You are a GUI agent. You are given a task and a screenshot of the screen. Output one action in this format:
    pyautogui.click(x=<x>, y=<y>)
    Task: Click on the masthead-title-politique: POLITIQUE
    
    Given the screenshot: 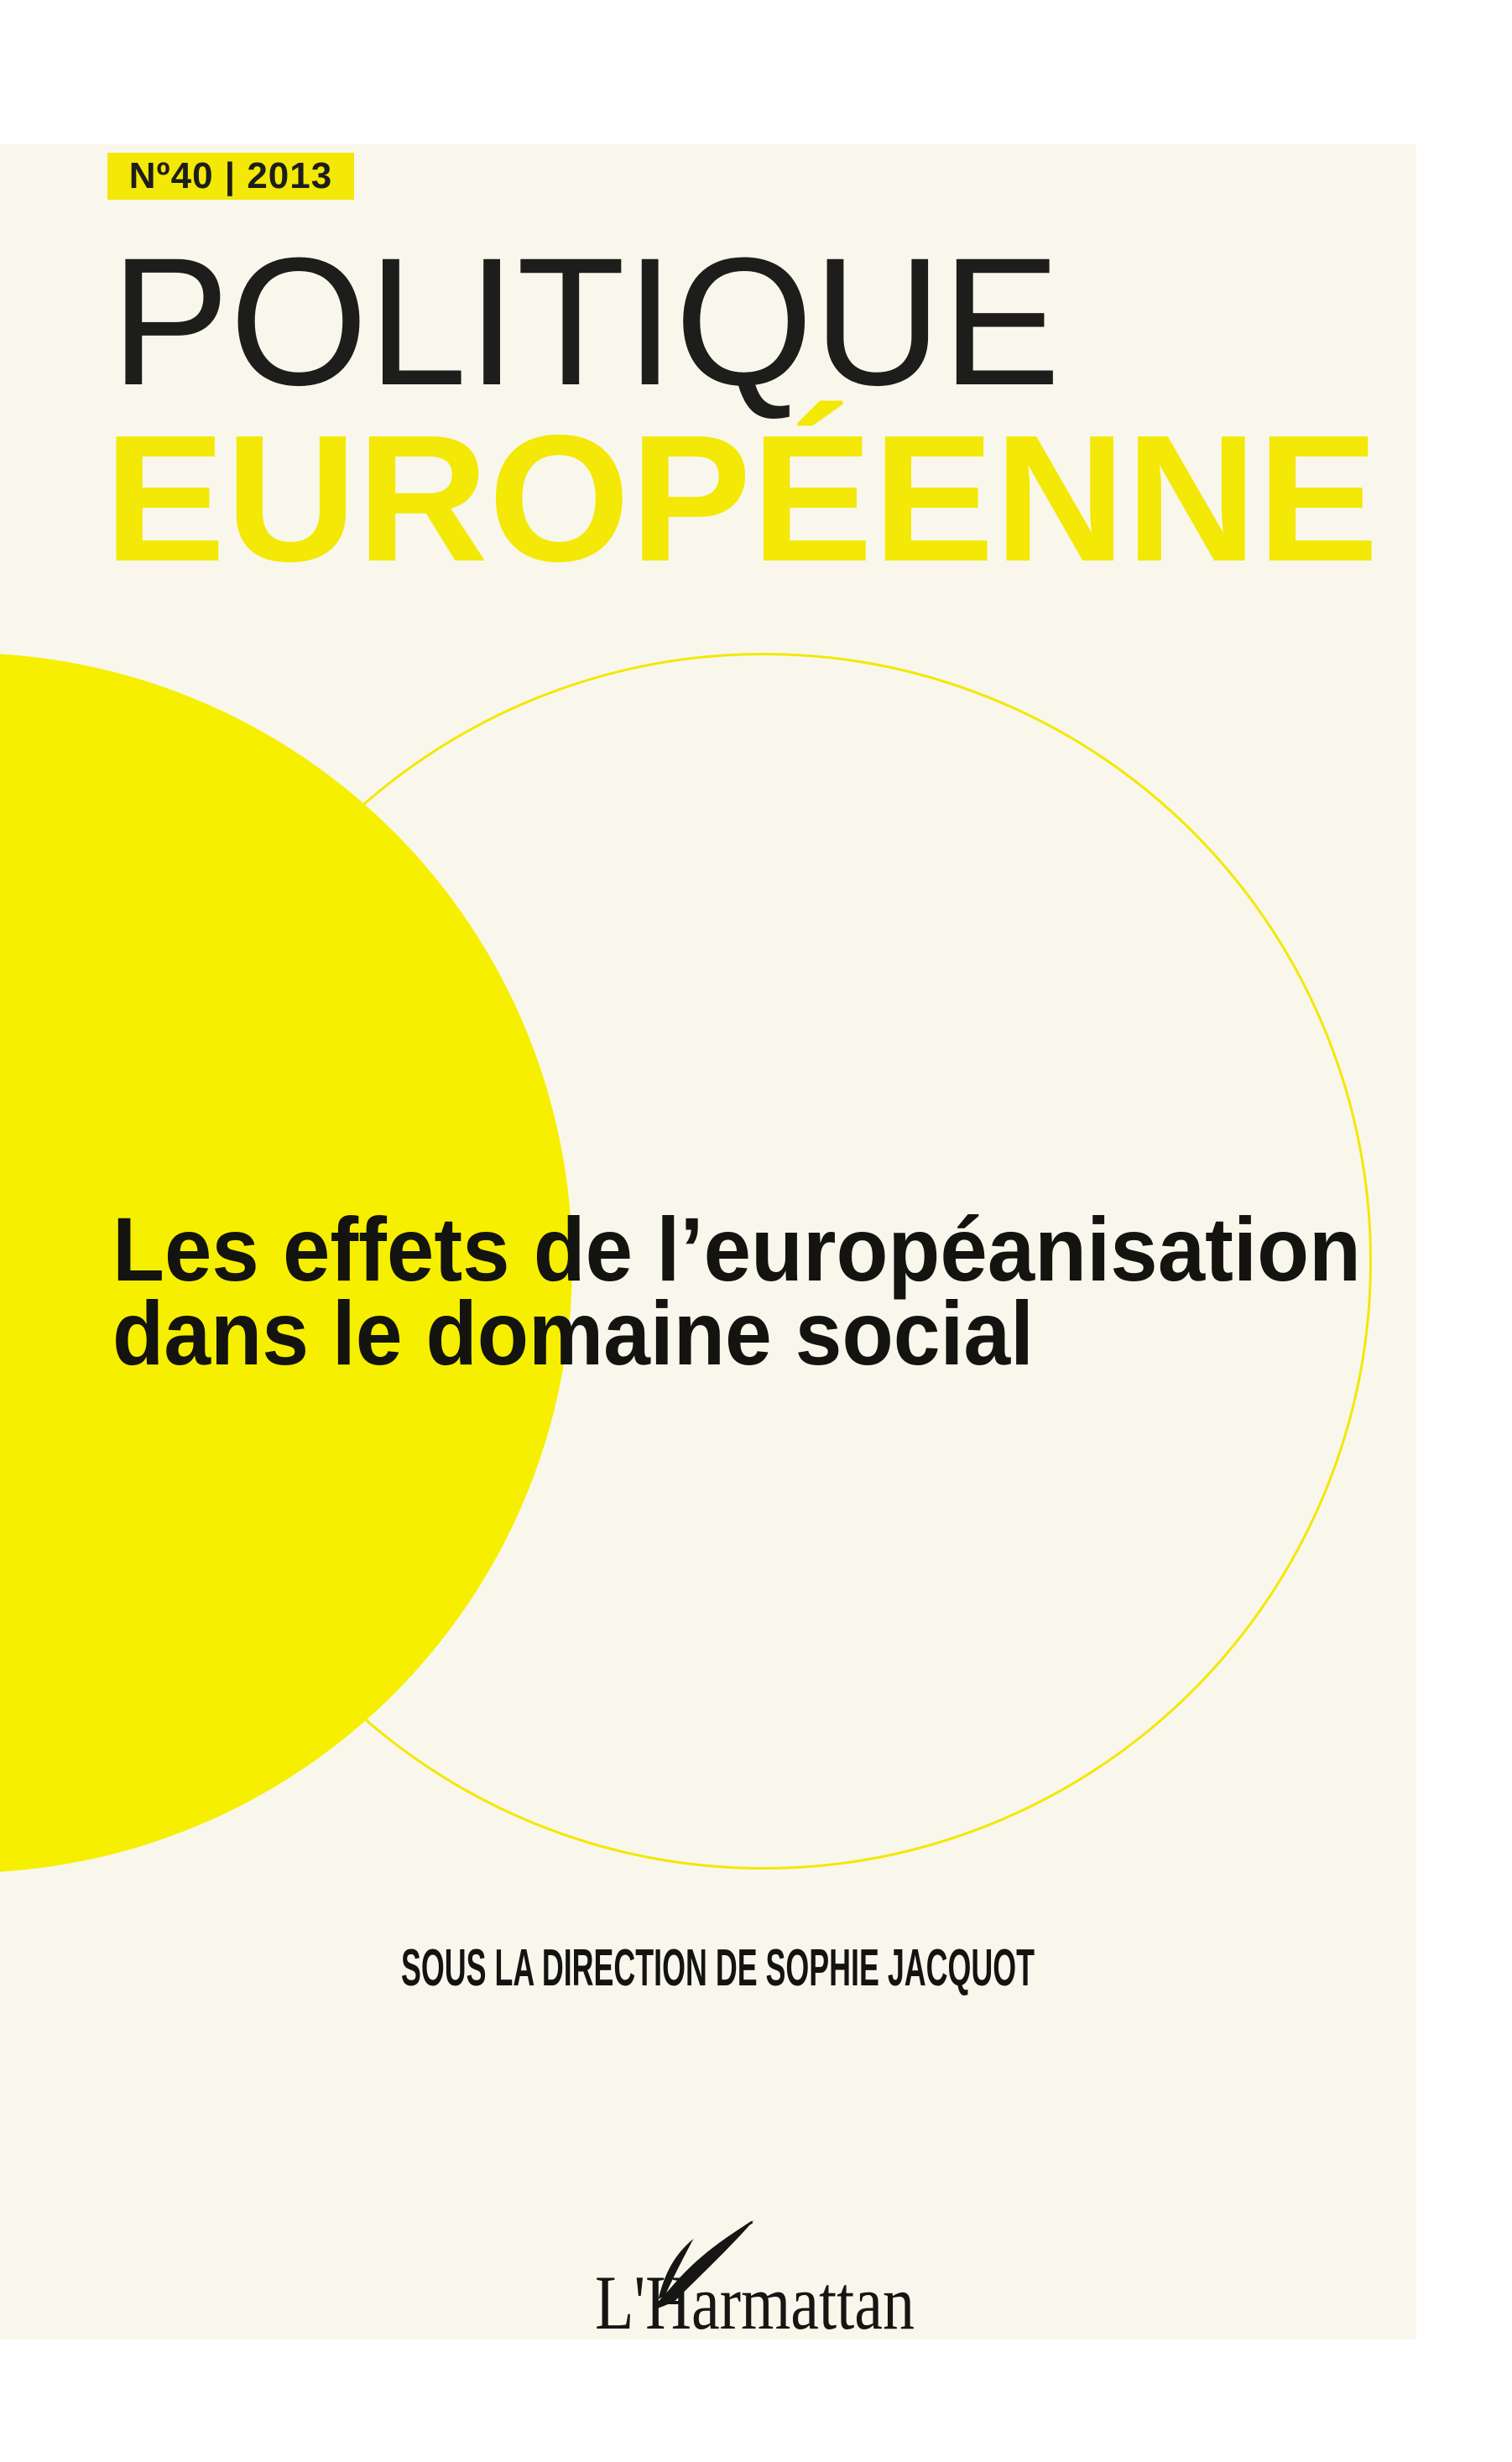 What is the action you would take?
    pyautogui.click(x=586, y=321)
    